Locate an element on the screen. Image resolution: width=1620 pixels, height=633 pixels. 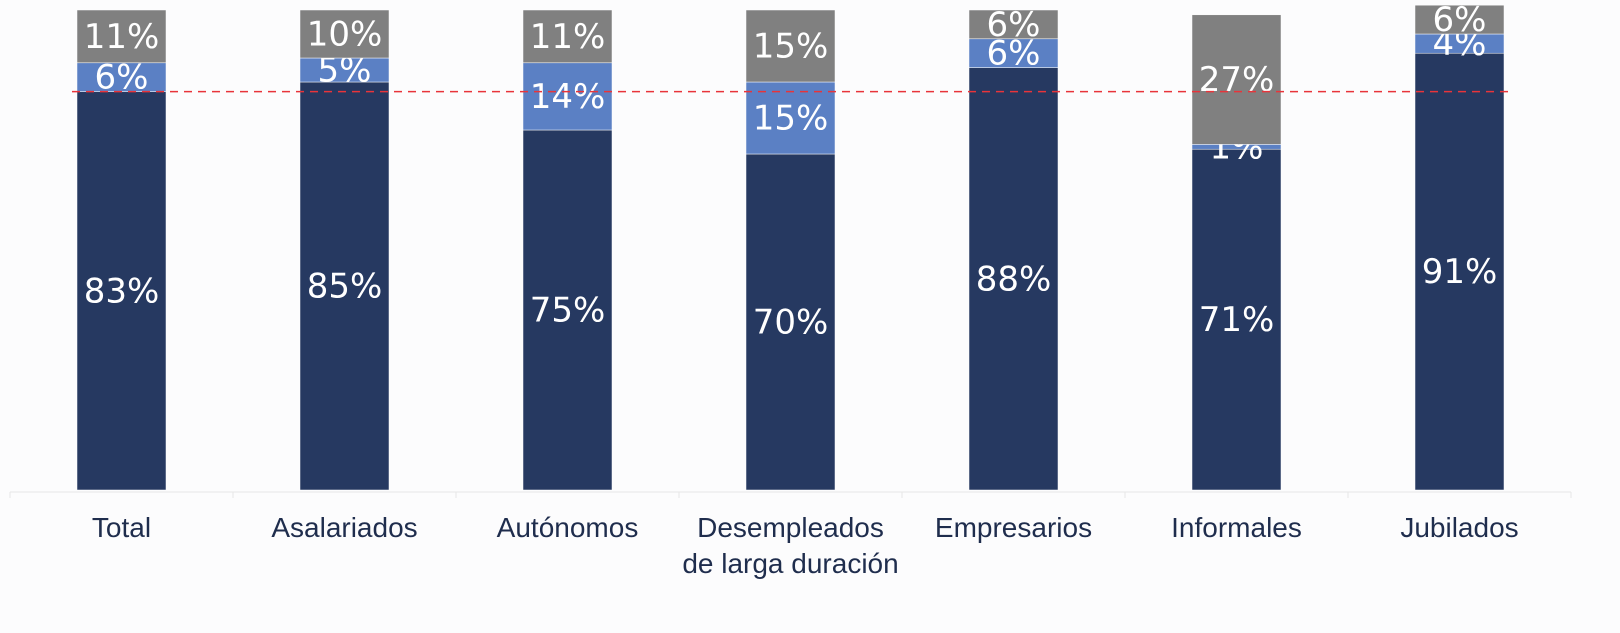
data-label: 75% is located at coordinates (568, 311).